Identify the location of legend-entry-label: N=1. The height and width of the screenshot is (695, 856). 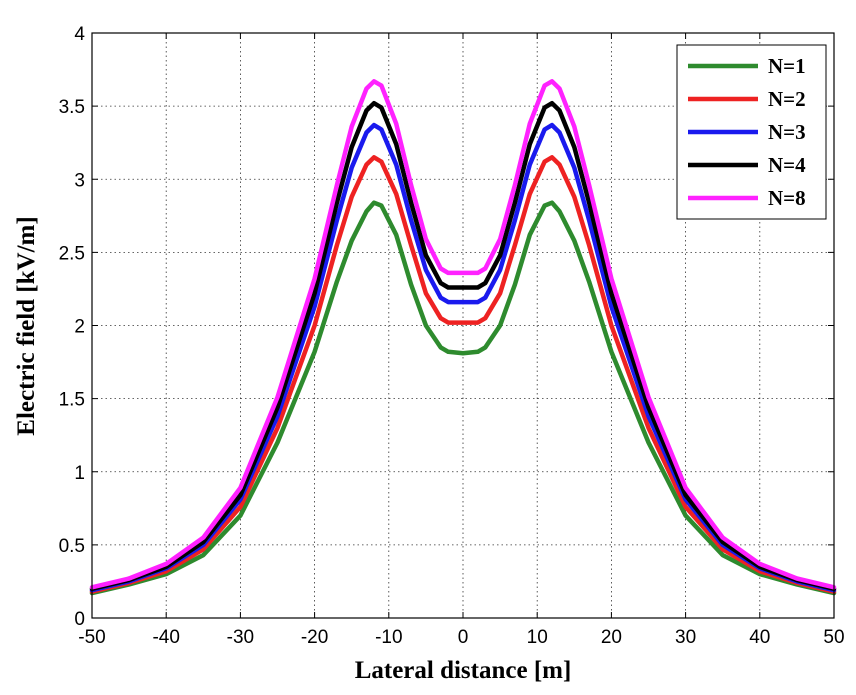
(787, 66).